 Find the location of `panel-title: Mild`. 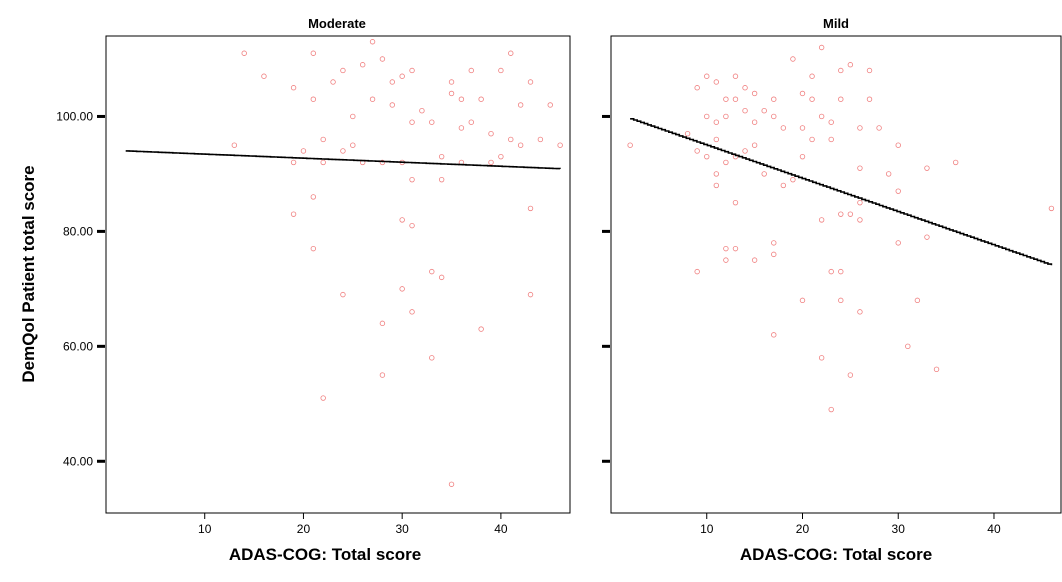

panel-title: Mild is located at coordinates (836, 23).